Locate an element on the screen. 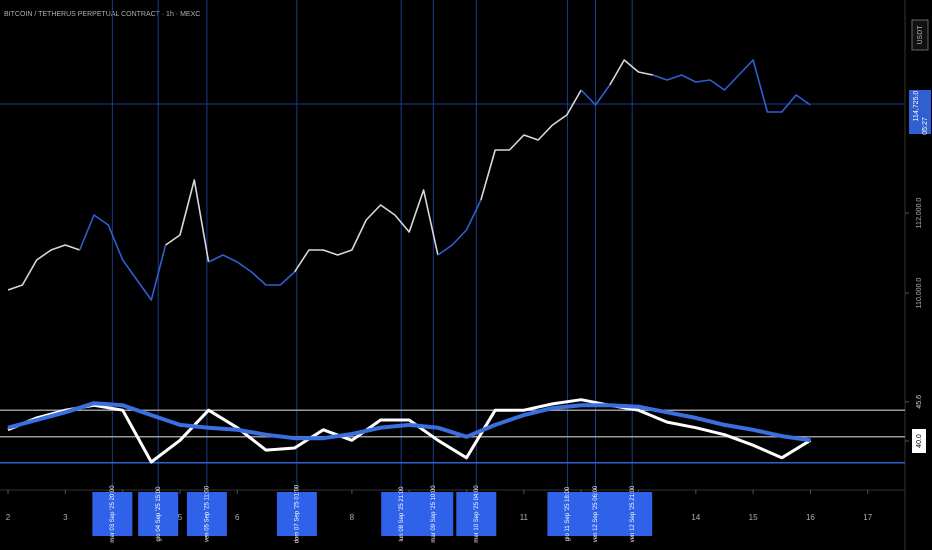 The width and height of the screenshot is (932, 550). y-tick-label: 110,000.0 is located at coordinates (919, 293).